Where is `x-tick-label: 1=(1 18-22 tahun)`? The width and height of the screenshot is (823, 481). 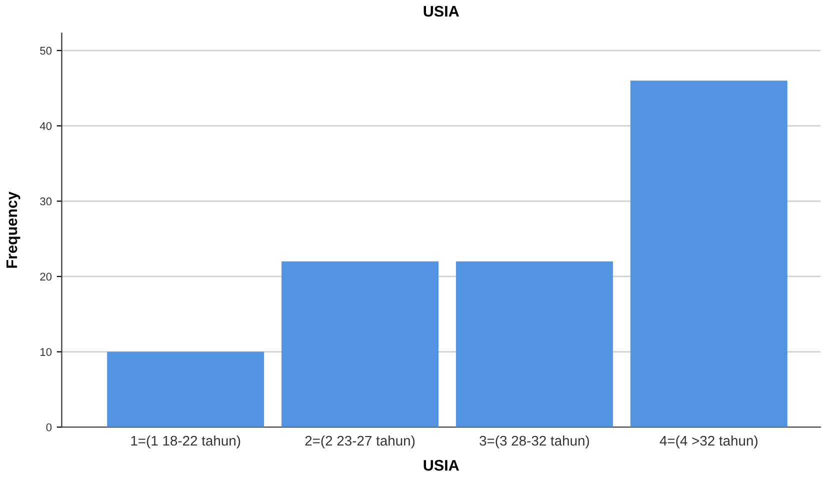
x-tick-label: 1=(1 18-22 tahun) is located at coordinates (185, 441).